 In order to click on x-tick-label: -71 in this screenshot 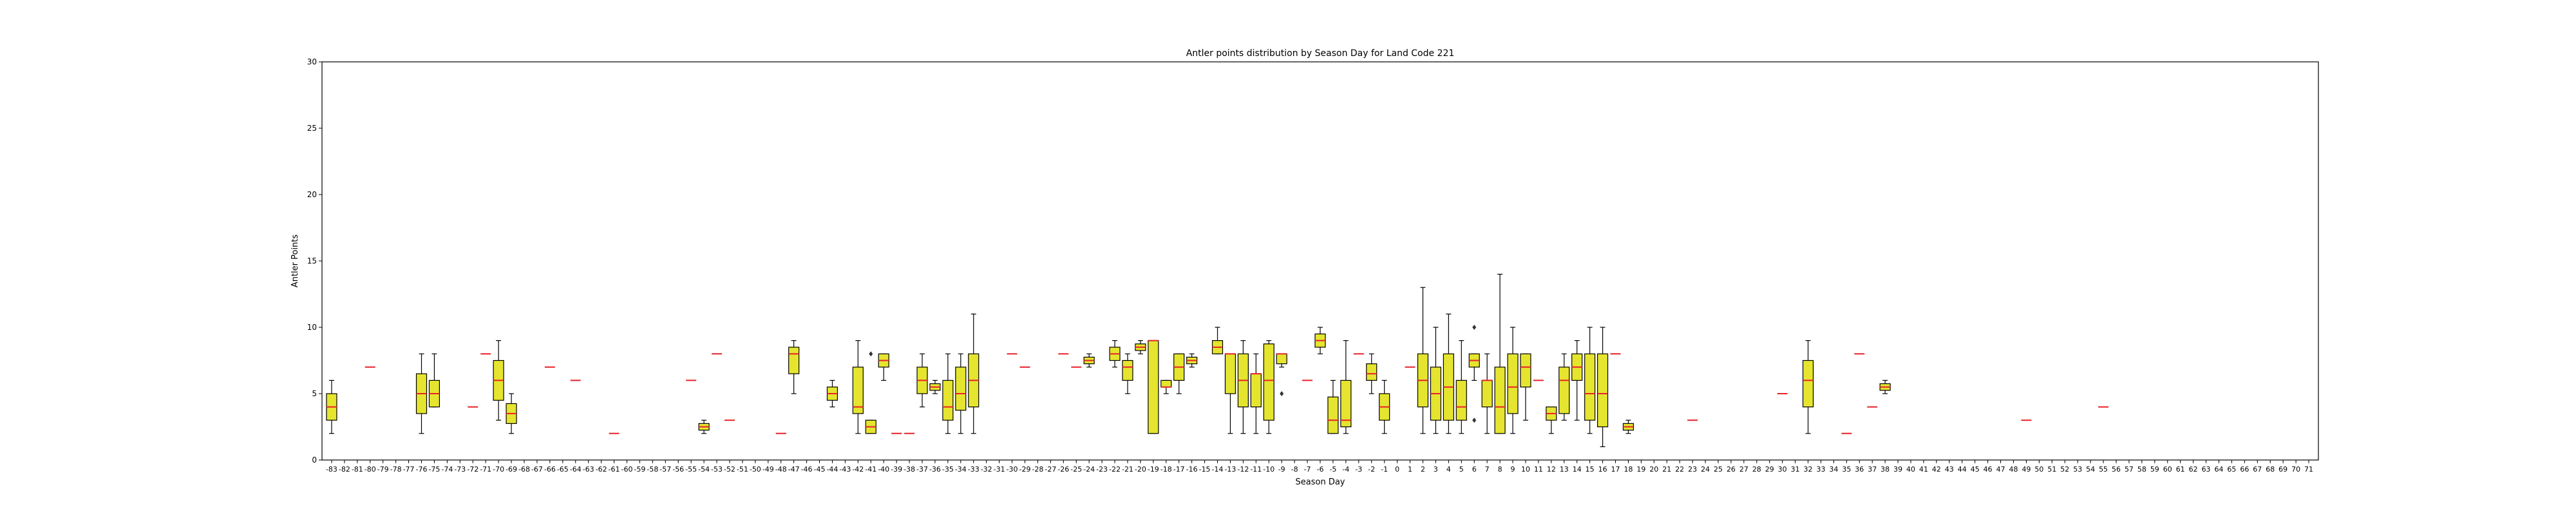, I will do `click(485, 469)`.